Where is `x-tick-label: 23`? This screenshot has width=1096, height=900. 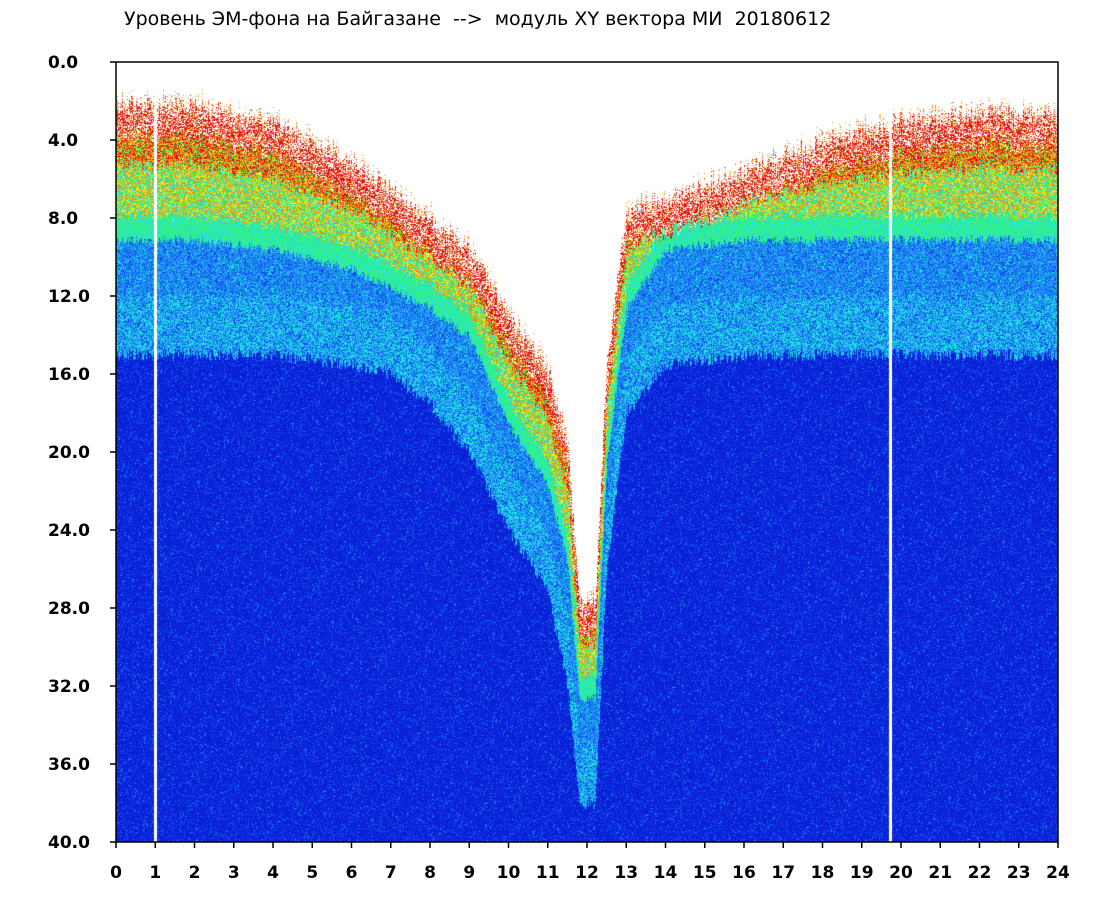
x-tick-label: 23 is located at coordinates (1019, 873).